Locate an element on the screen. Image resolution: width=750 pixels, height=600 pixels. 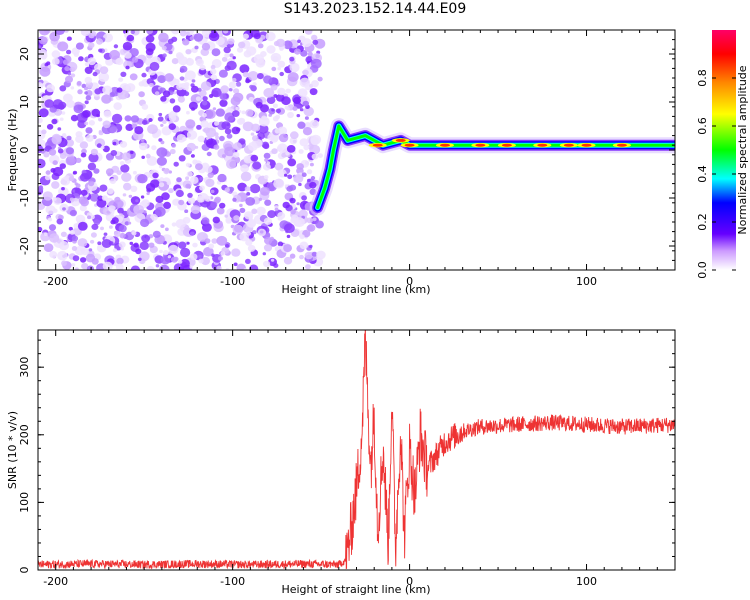
y-tick-label: 0 is located at coordinates (24, 150).